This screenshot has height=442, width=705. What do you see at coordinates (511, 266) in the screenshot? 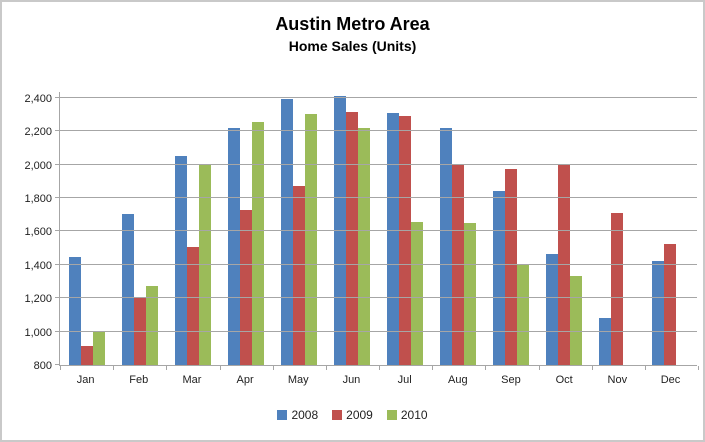
I see `bar-2009-sep` at bounding box center [511, 266].